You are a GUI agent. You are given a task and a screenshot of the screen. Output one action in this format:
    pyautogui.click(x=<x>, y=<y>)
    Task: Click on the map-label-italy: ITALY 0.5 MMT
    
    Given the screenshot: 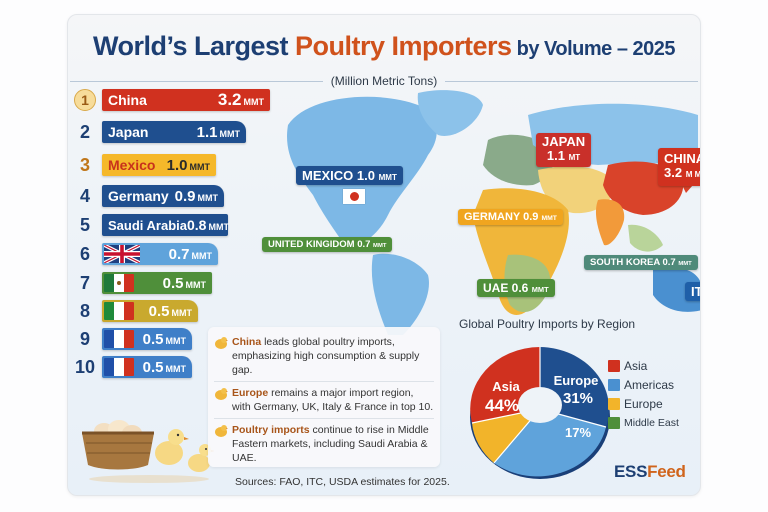 What is the action you would take?
    pyautogui.click(x=692, y=291)
    